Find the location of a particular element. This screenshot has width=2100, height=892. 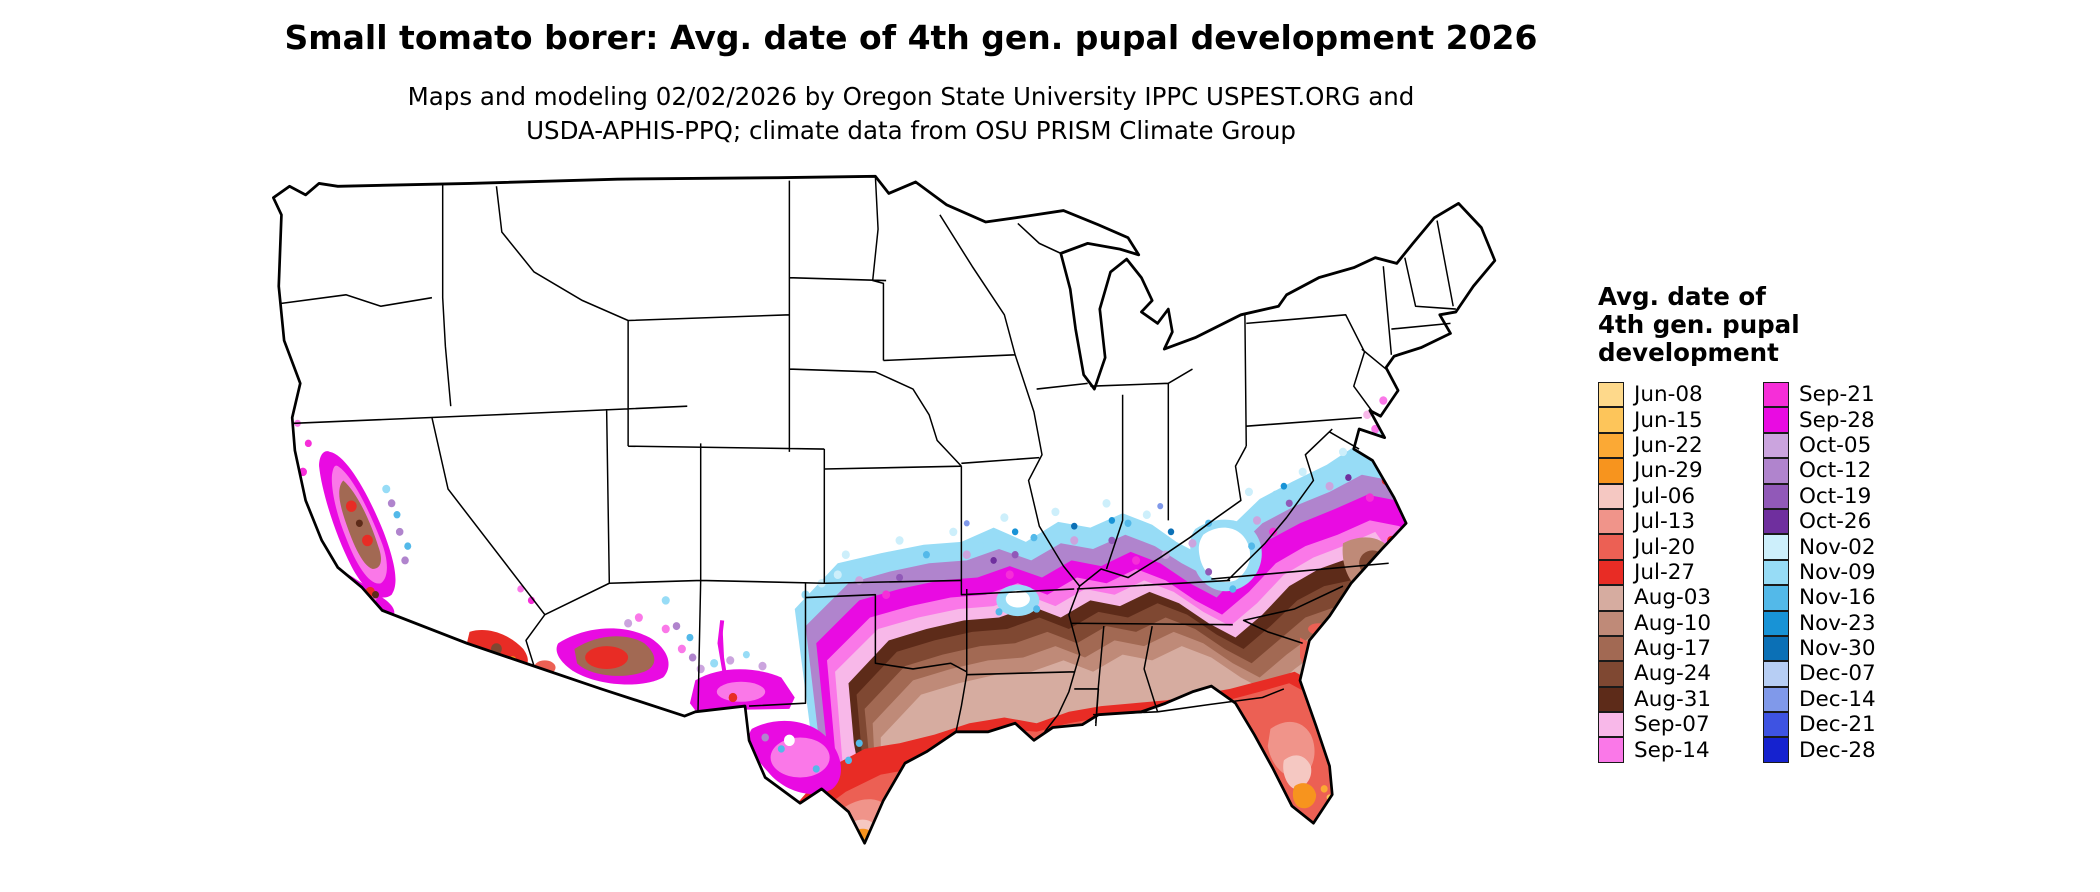

speckles-darkbrown is located at coordinates (367, 559).